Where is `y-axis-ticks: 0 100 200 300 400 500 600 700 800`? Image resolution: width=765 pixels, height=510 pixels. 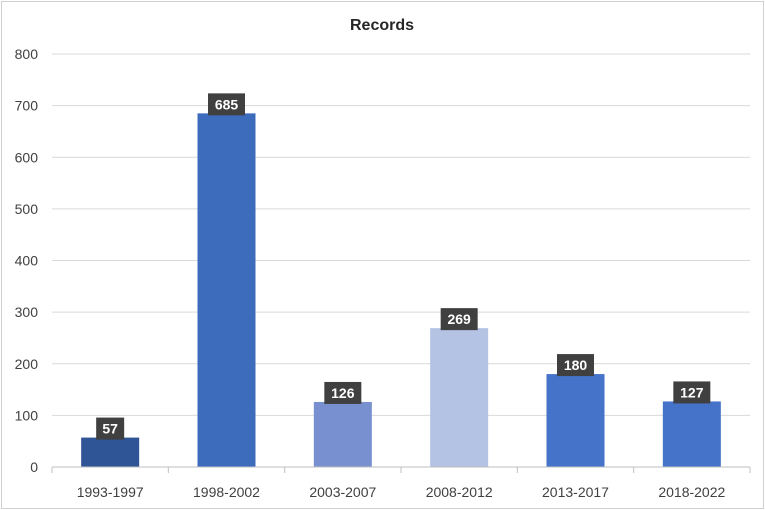
y-axis-ticks: 0 100 200 300 400 500 600 700 800 is located at coordinates (27, 260).